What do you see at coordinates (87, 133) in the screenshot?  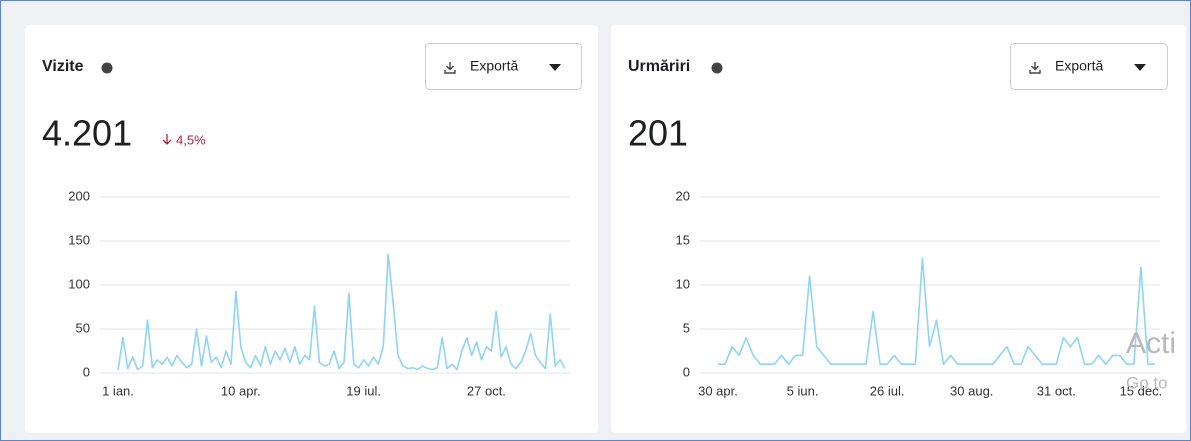 I see `headline: 4.201` at bounding box center [87, 133].